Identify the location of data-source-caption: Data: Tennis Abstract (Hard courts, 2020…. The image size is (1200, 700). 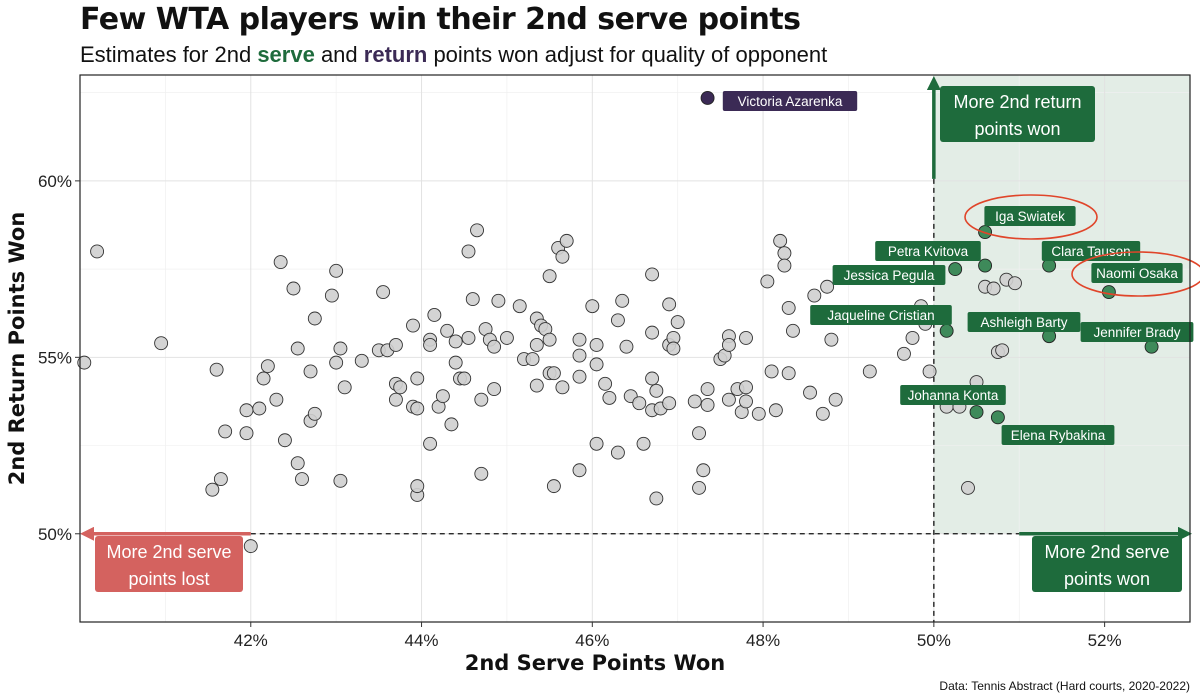
(1064, 686).